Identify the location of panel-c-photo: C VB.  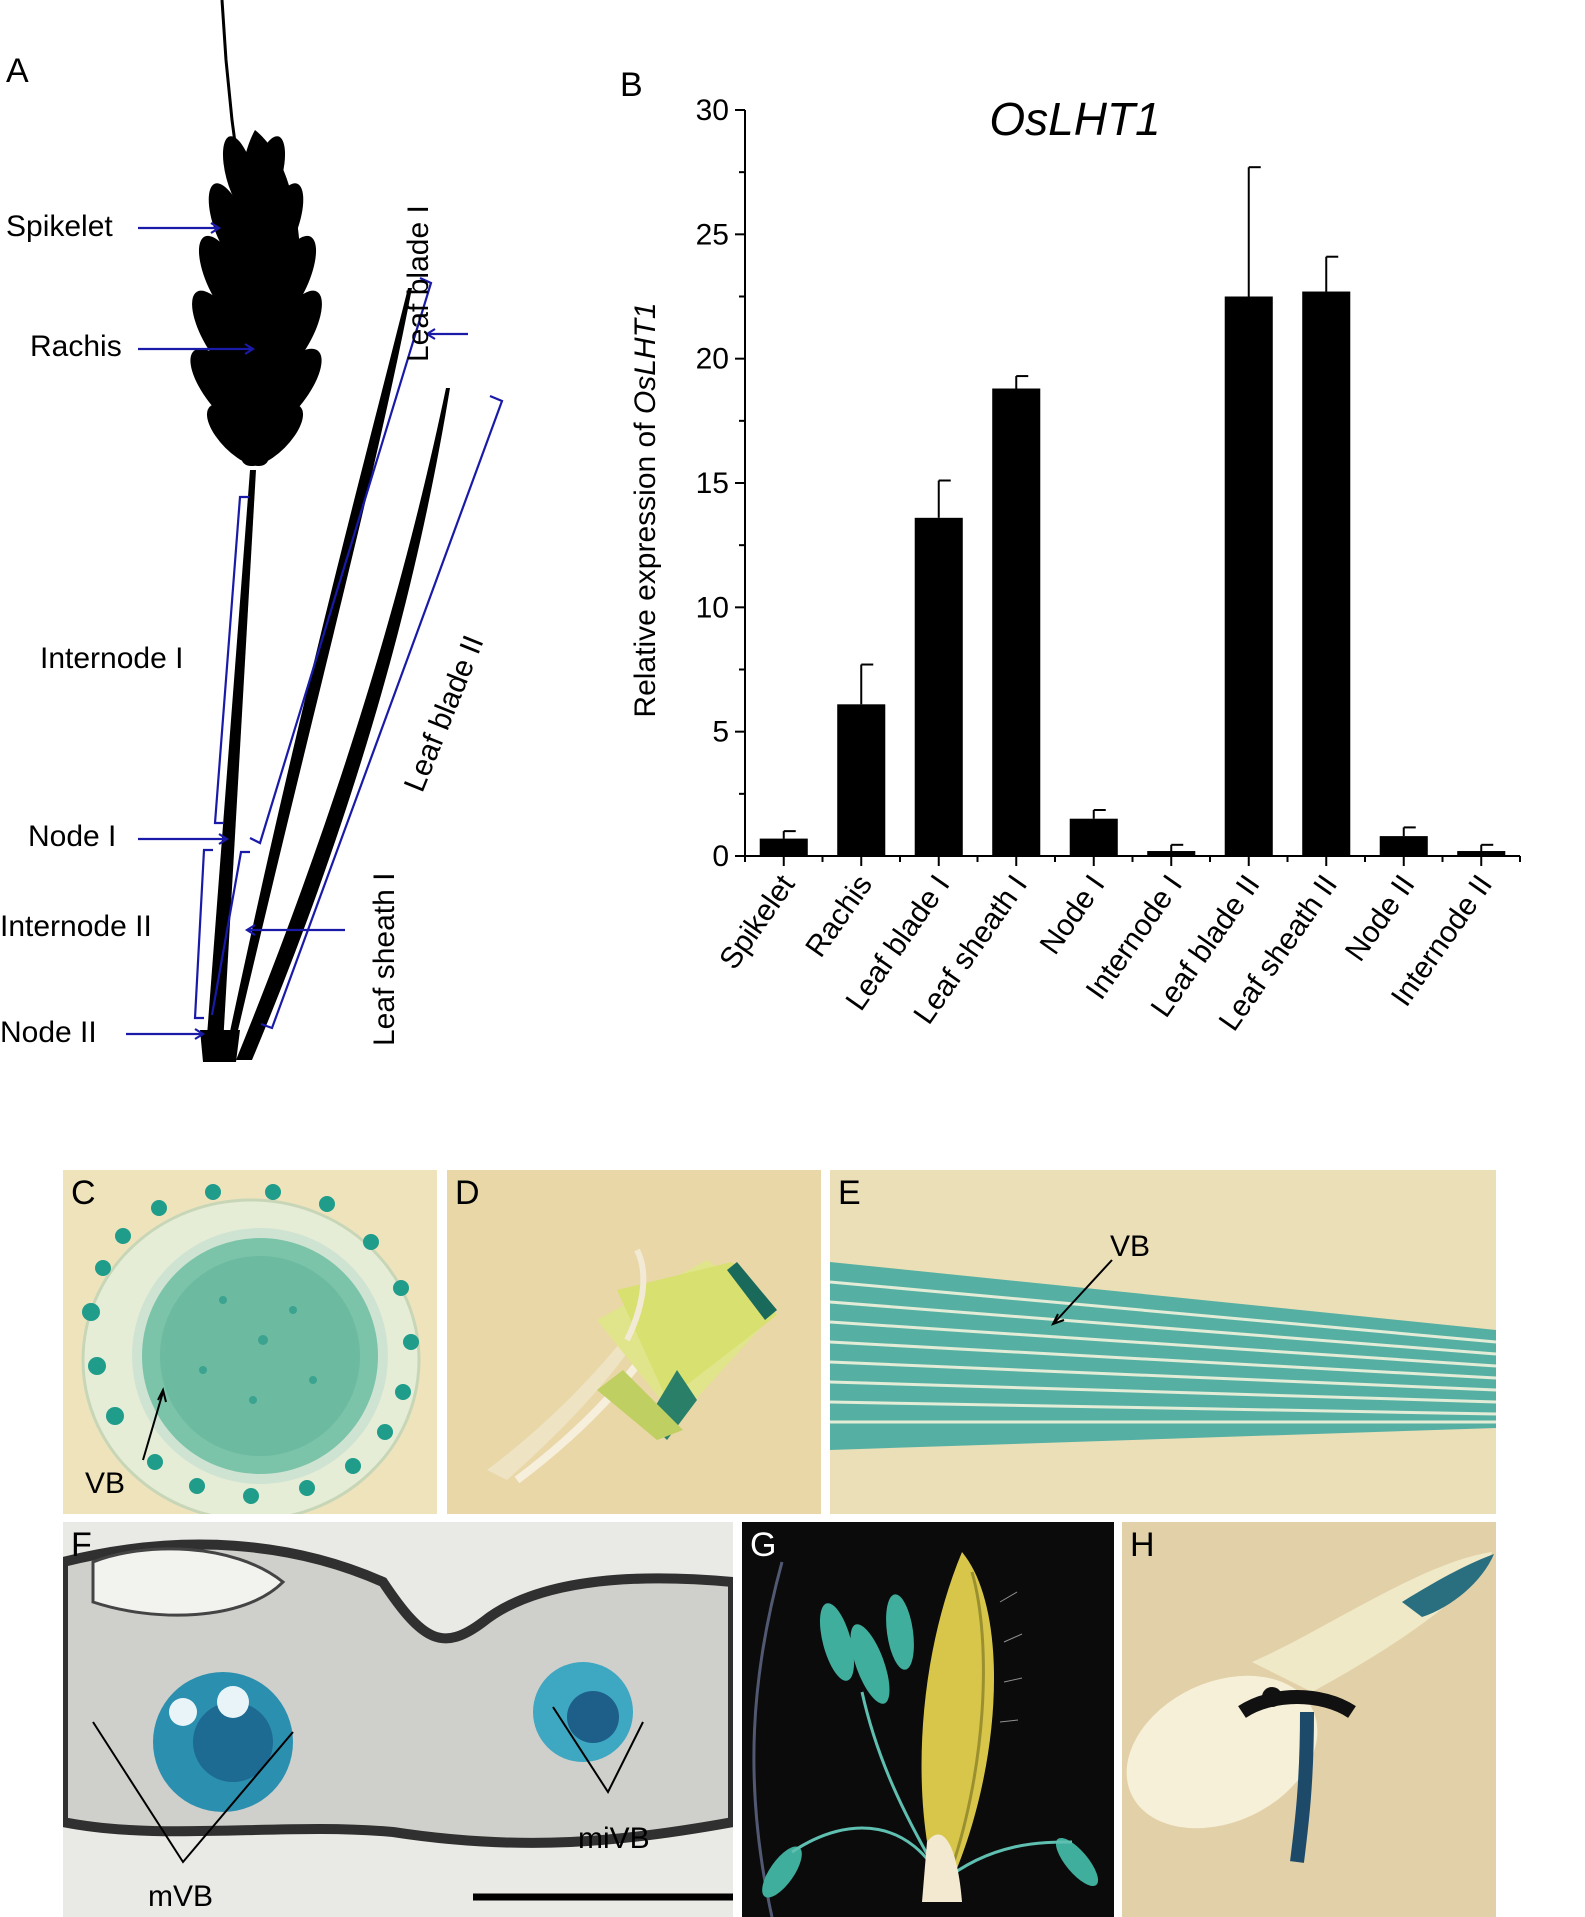
(250, 1342).